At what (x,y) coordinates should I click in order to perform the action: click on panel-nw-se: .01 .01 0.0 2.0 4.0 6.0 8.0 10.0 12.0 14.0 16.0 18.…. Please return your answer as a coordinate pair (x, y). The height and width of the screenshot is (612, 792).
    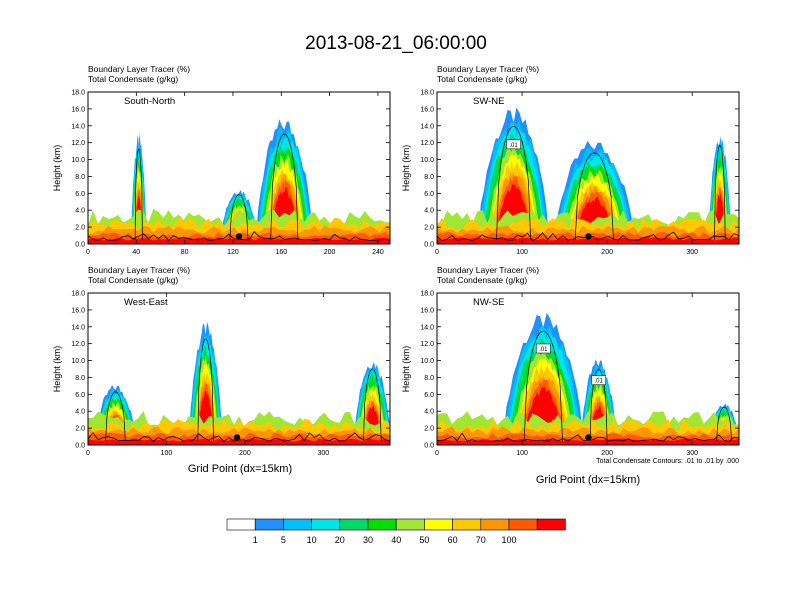
    Looking at the image, I should click on (570, 361).